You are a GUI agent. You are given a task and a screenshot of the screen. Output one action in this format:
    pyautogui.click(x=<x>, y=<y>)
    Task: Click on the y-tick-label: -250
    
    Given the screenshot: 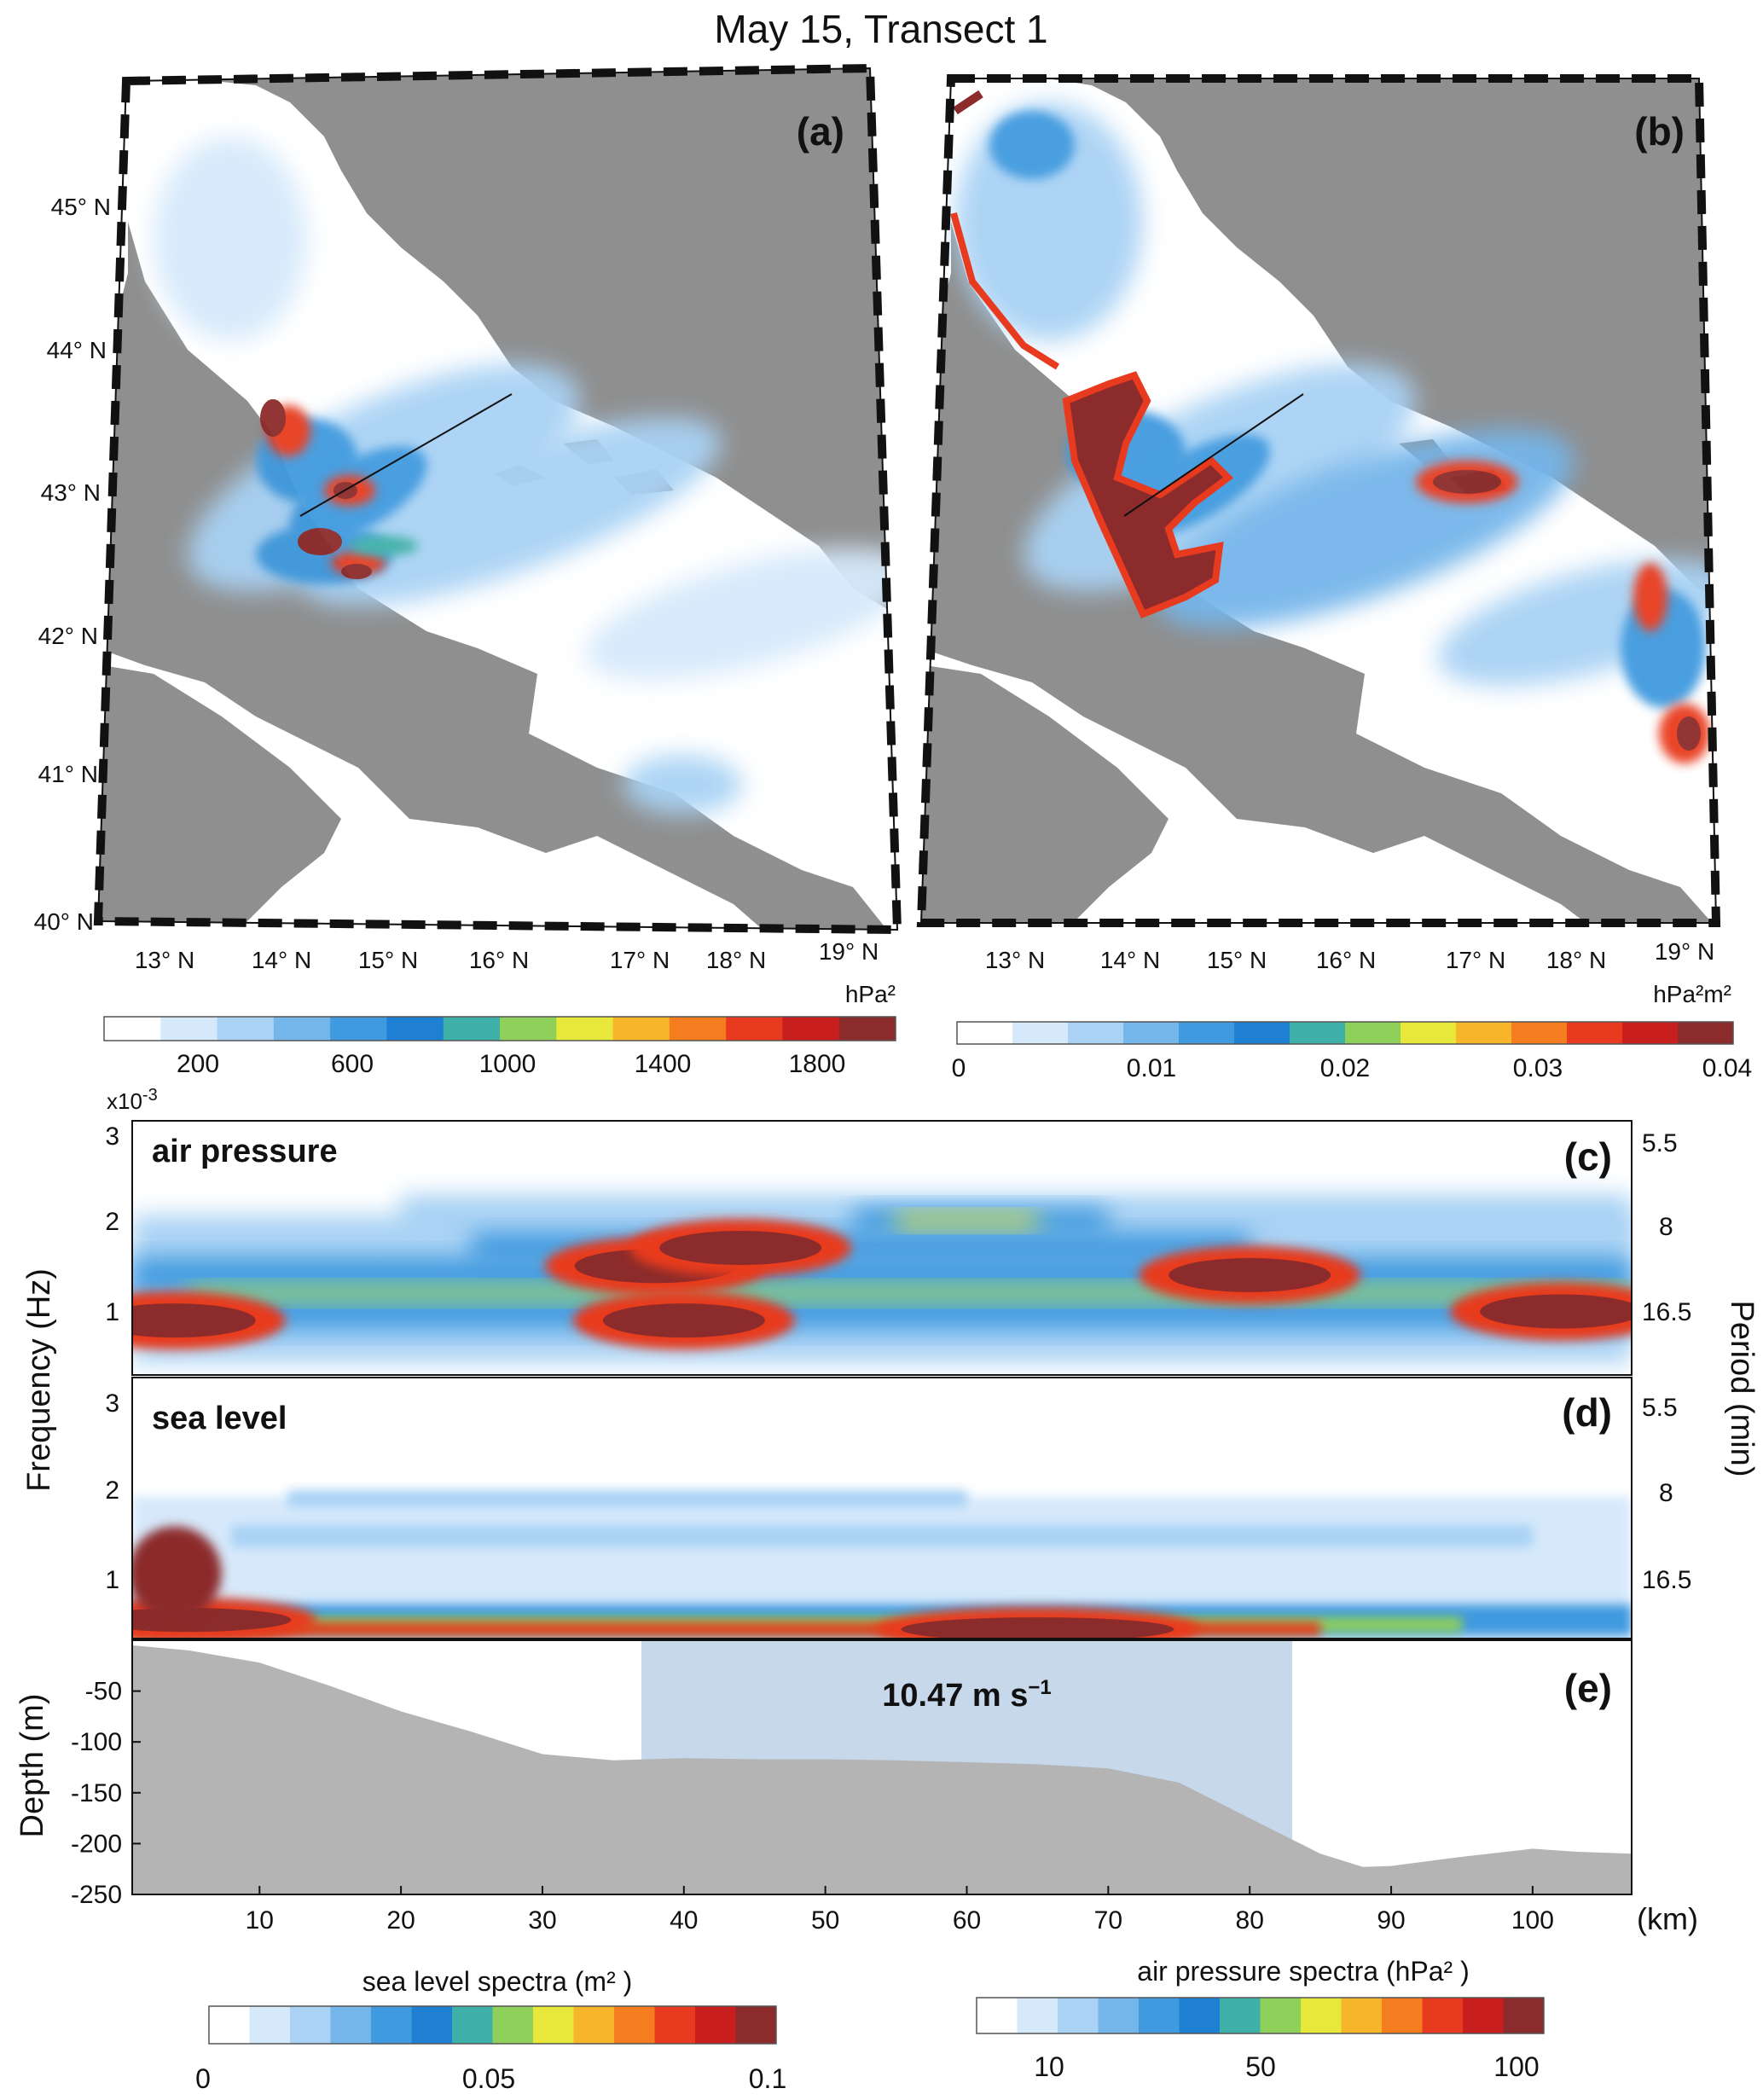 What is the action you would take?
    pyautogui.click(x=96, y=1895)
    